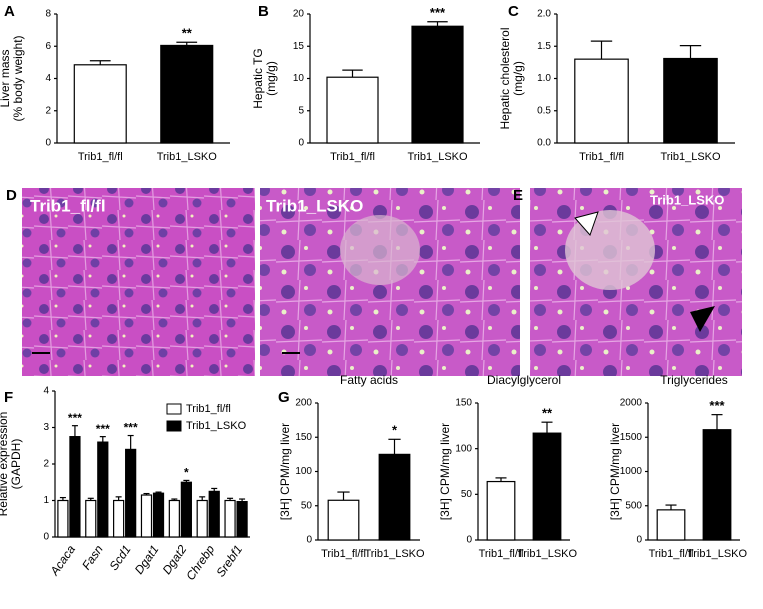 The image size is (763, 609). What do you see at coordinates (544, 110) in the screenshot?
I see `y-tick-label: 0.5` at bounding box center [544, 110].